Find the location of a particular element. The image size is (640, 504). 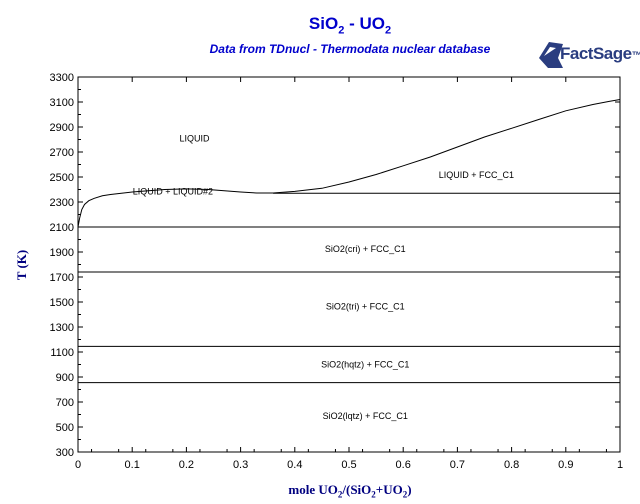

x-axis-label: mole UO2/(SiO2+UO2) is located at coordinates (350, 491).